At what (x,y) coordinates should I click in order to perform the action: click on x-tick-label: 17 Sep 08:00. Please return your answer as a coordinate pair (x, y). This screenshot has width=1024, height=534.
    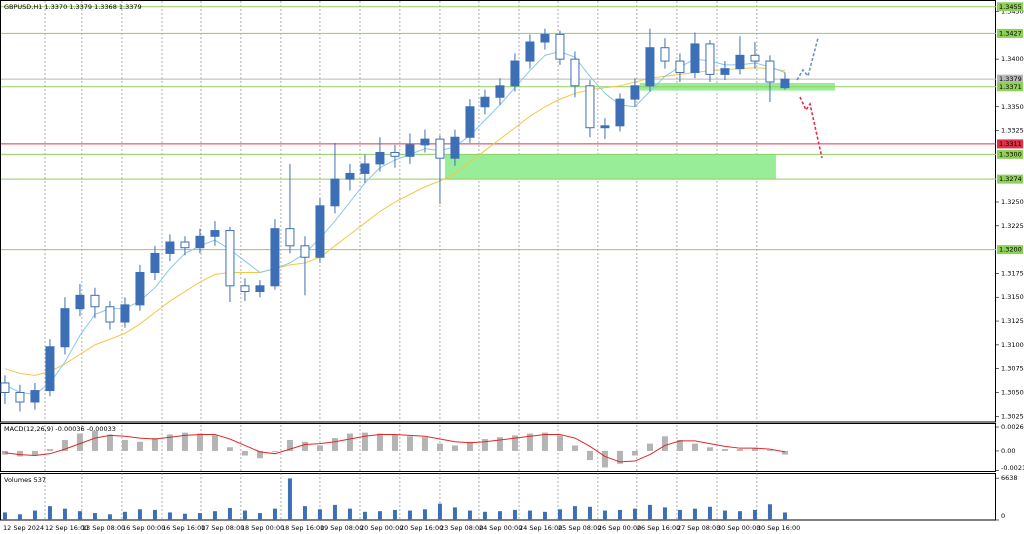
    Looking at the image, I should click on (222, 528).